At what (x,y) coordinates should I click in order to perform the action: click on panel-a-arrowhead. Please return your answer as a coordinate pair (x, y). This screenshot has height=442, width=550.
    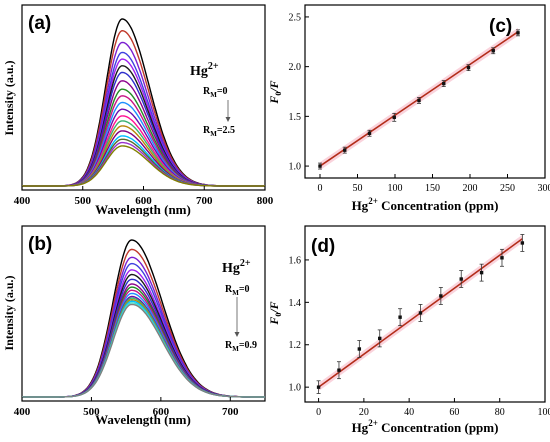
    Looking at the image, I should click on (228, 119).